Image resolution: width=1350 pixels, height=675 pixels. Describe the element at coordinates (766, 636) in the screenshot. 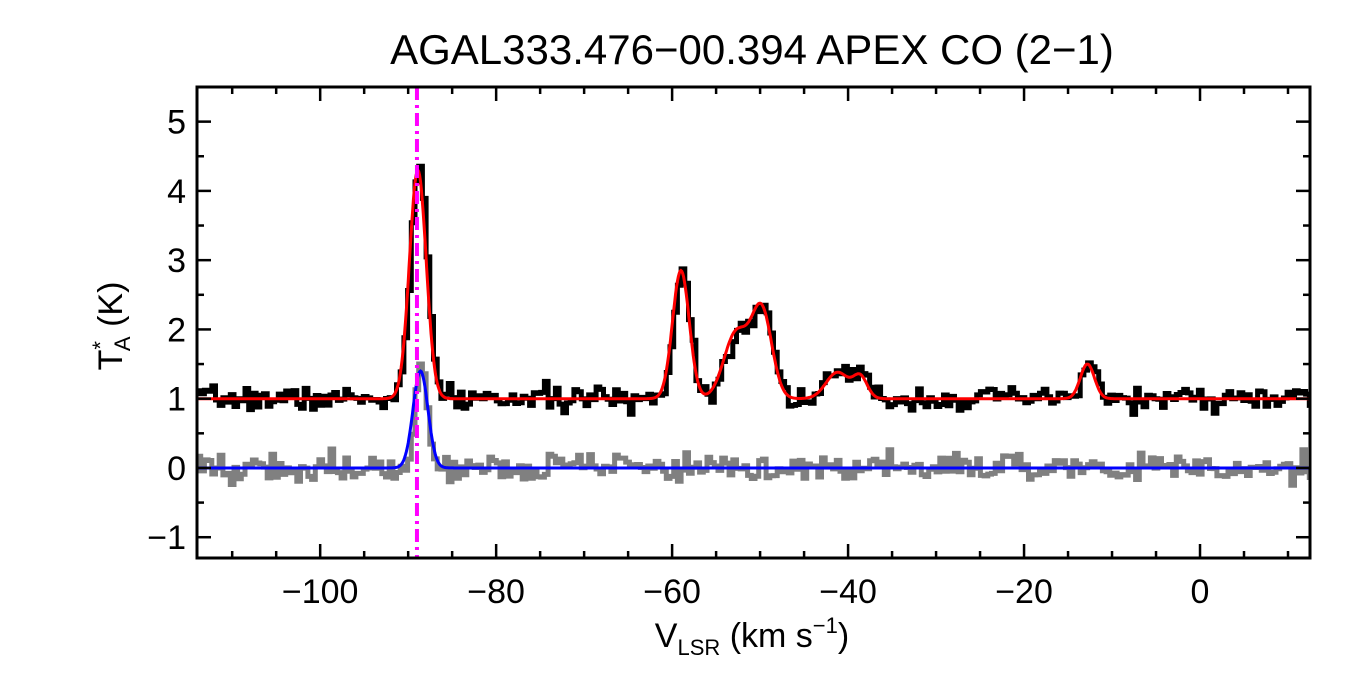

I see `x-axis-label-unit: (km s` at that location.